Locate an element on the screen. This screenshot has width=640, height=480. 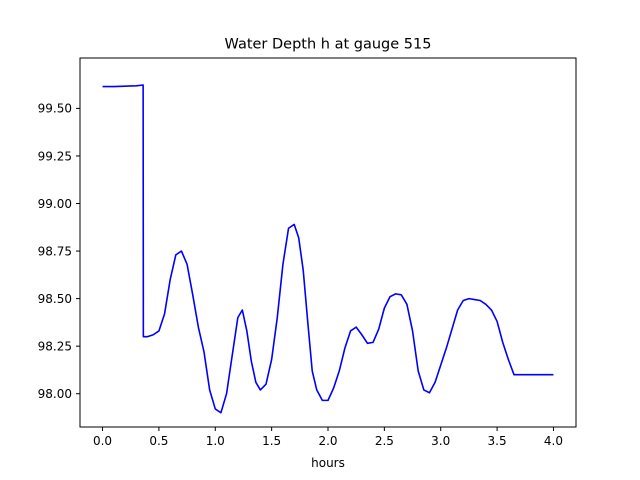
x-tick-label: 1.5 is located at coordinates (271, 441).